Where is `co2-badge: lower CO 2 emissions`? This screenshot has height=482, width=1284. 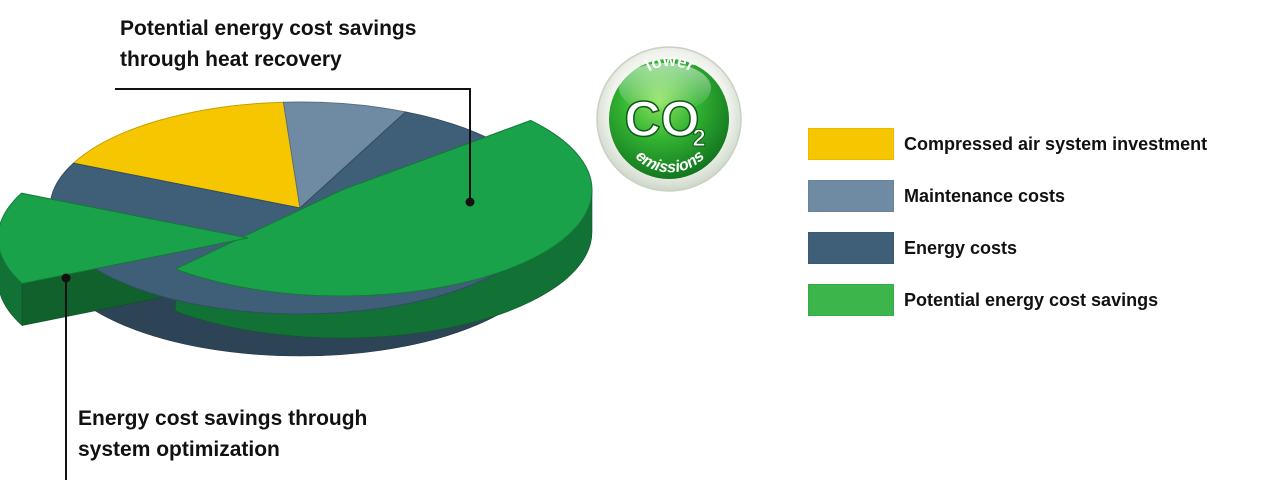
co2-badge: lower CO 2 emissions is located at coordinates (669, 119).